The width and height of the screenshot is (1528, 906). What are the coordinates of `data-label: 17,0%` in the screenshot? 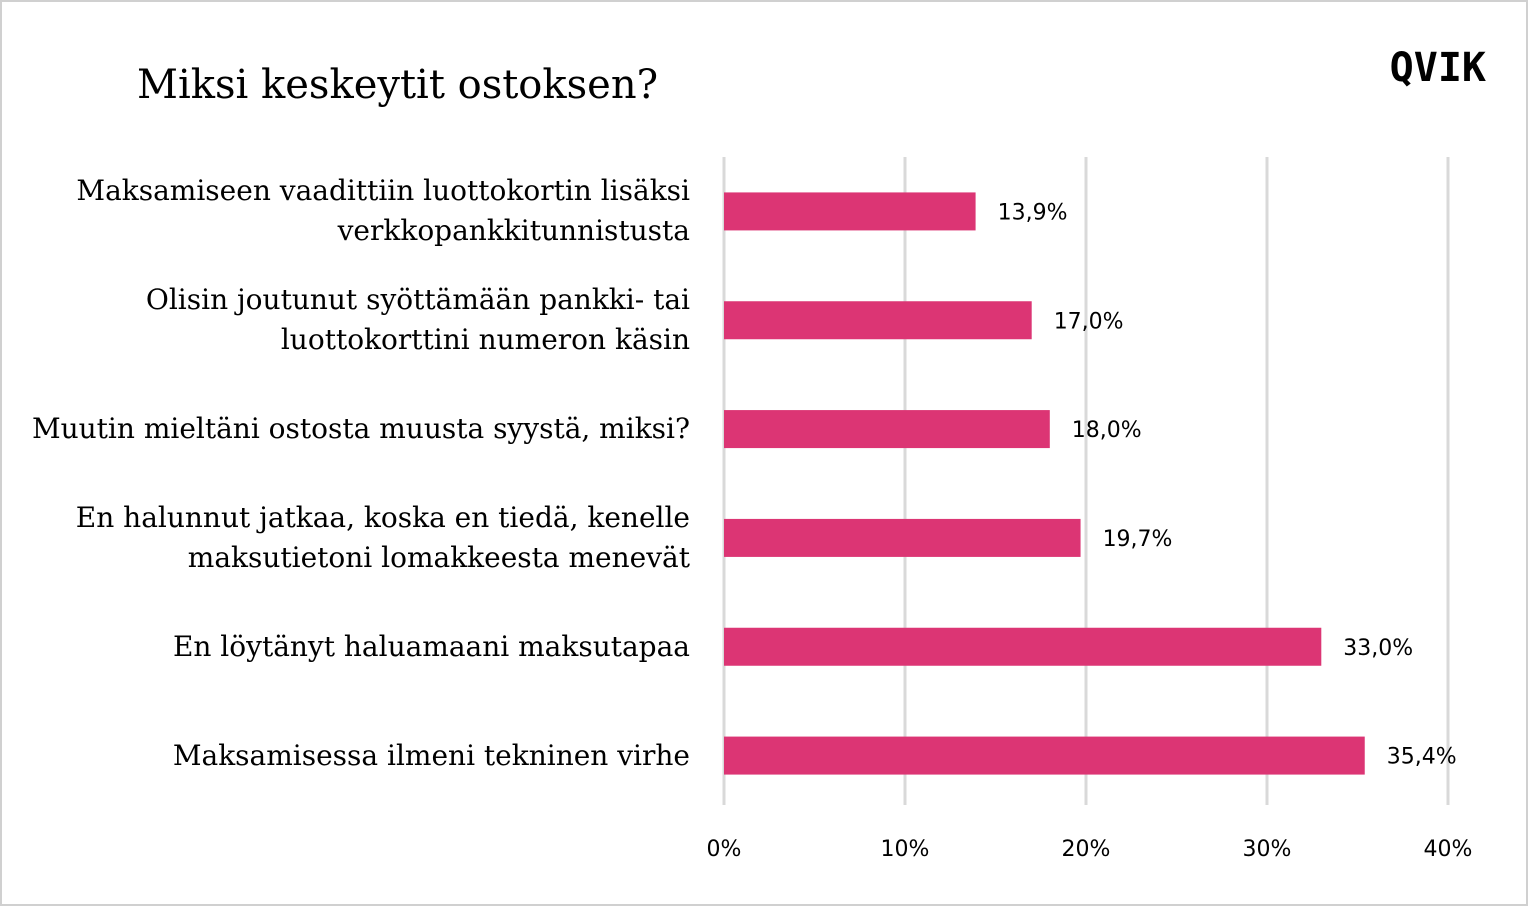 It's located at (1089, 321).